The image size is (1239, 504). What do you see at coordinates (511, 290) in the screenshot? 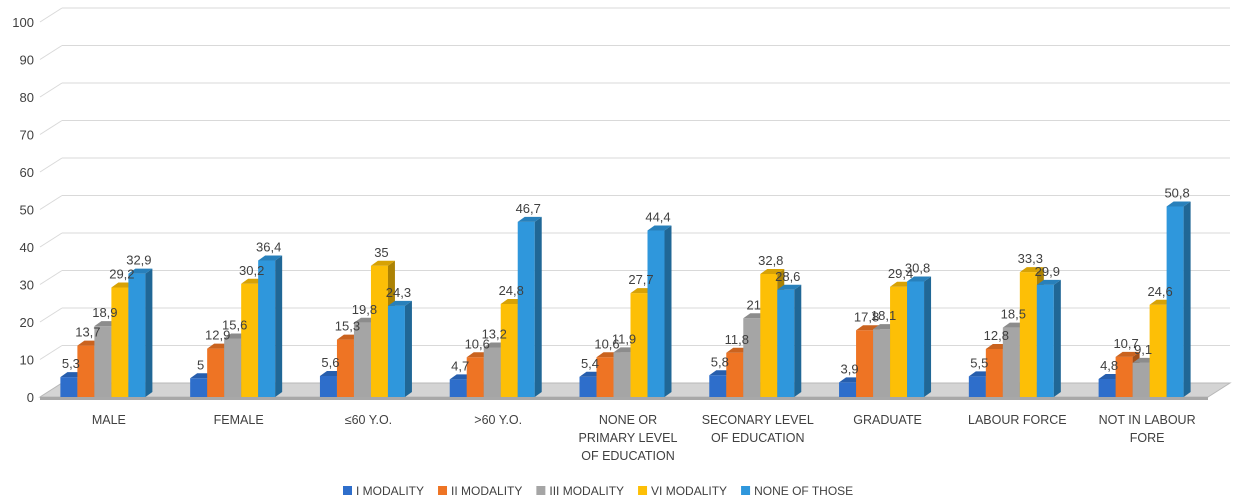
I see `data-label: 24,8` at bounding box center [511, 290].